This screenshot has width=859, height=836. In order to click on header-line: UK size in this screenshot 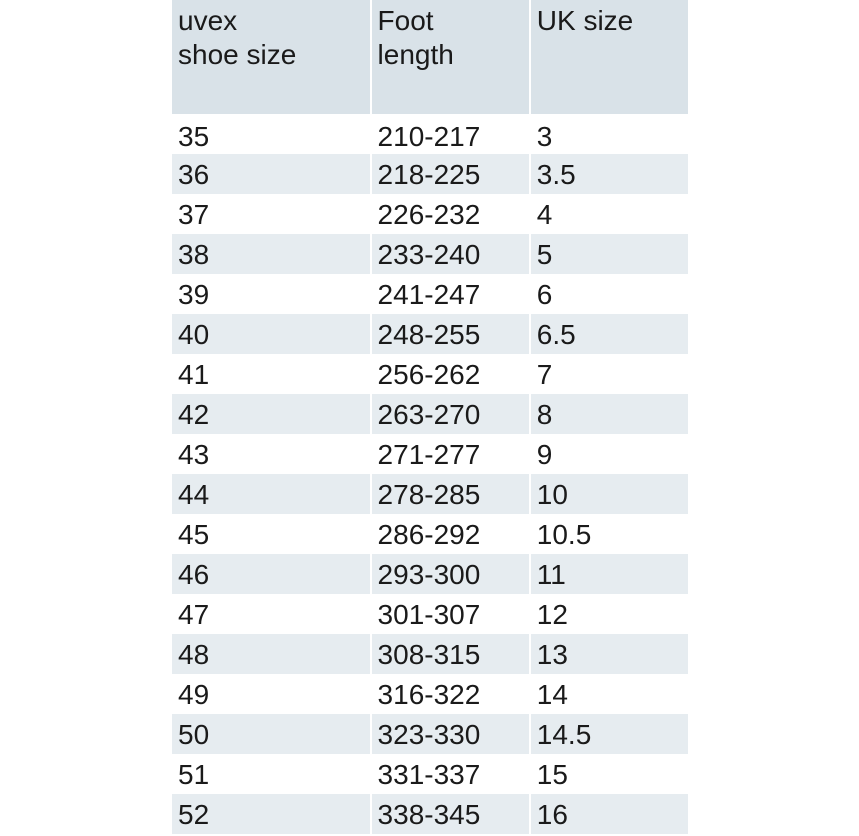, I will do `click(585, 20)`.